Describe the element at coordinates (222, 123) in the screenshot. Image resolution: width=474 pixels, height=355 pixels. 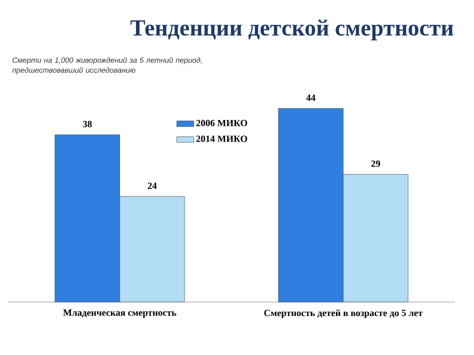
I see `legend-label: 2006 МИКО` at that location.